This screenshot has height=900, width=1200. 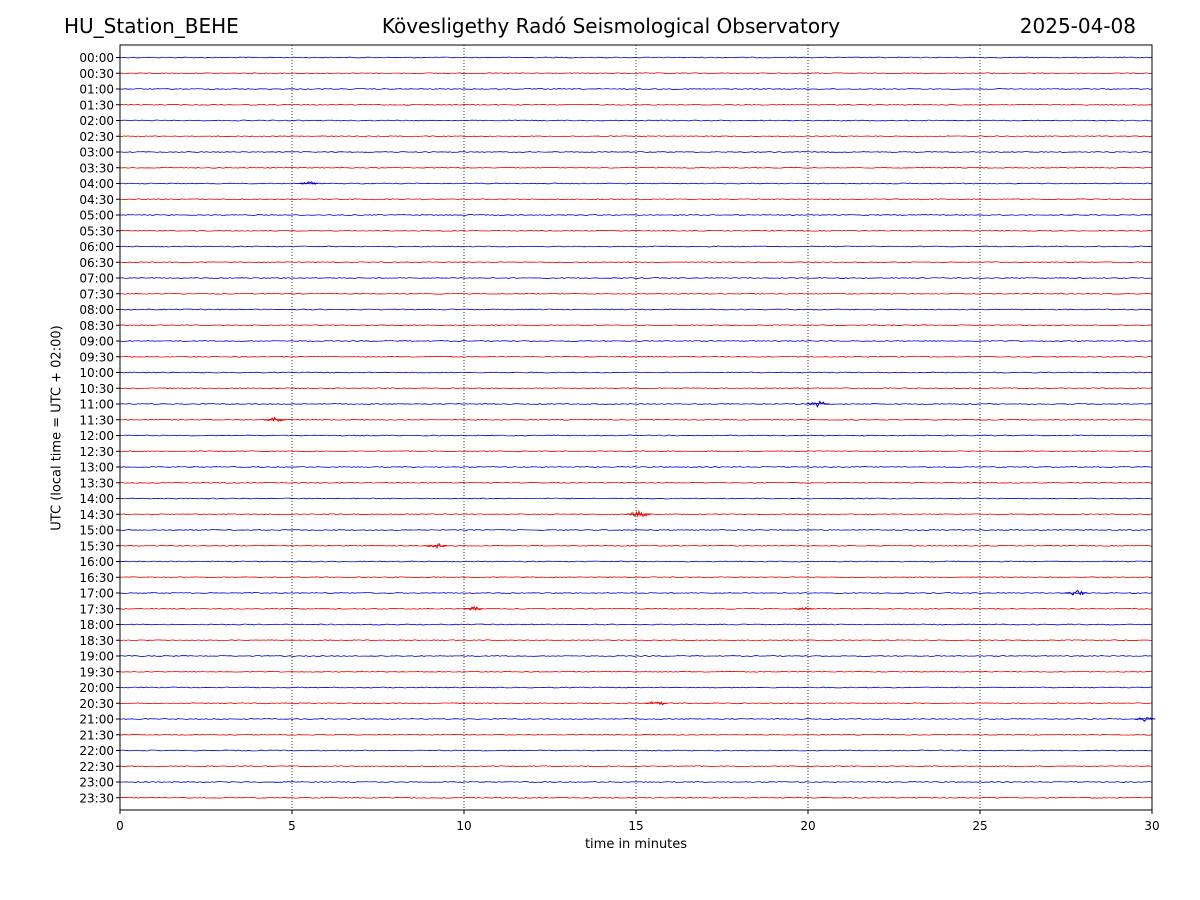 I want to click on x-axis-label: time in minutes, so click(x=636, y=844).